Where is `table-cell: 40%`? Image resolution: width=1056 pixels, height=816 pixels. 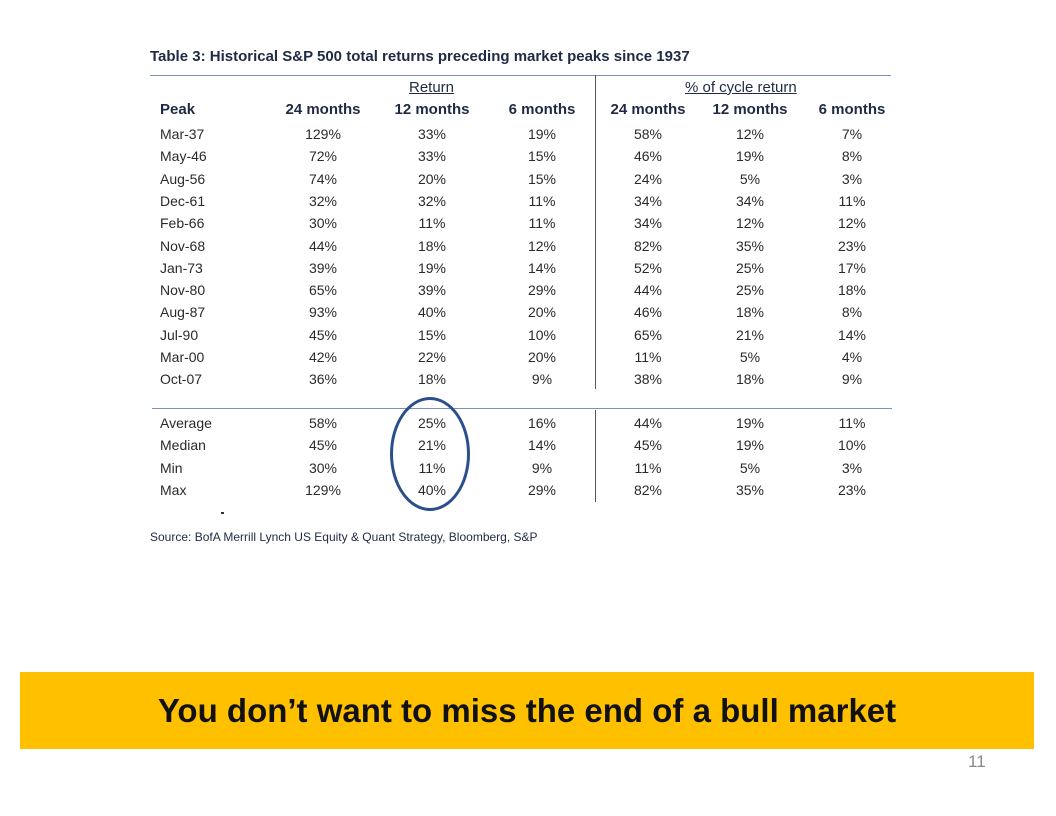 table-cell: 40% is located at coordinates (432, 312).